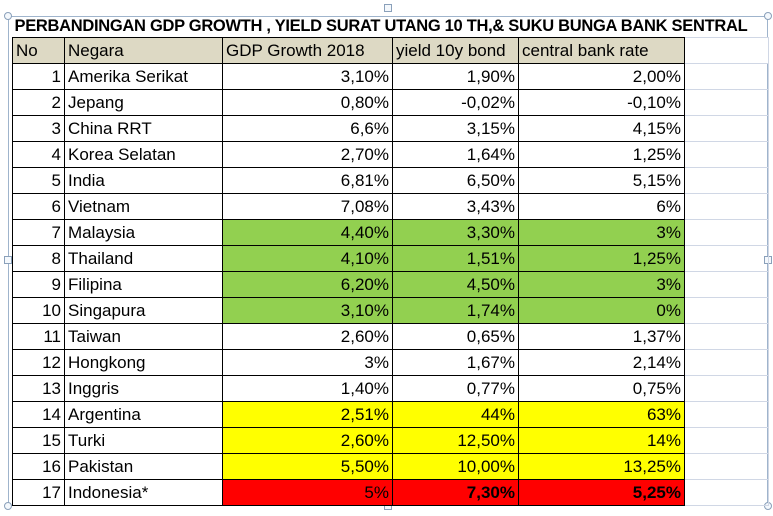 Image resolution: width=773 pixels, height=516 pixels. I want to click on gdp-cell: 5,50%, so click(307, 466).